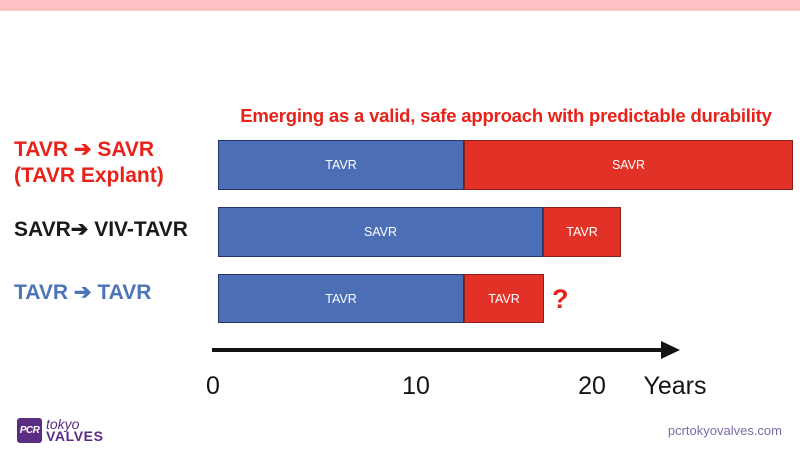 Image resolution: width=800 pixels, height=450 pixels. What do you see at coordinates (400, 5) in the screenshot?
I see `top-accent-strip` at bounding box center [400, 5].